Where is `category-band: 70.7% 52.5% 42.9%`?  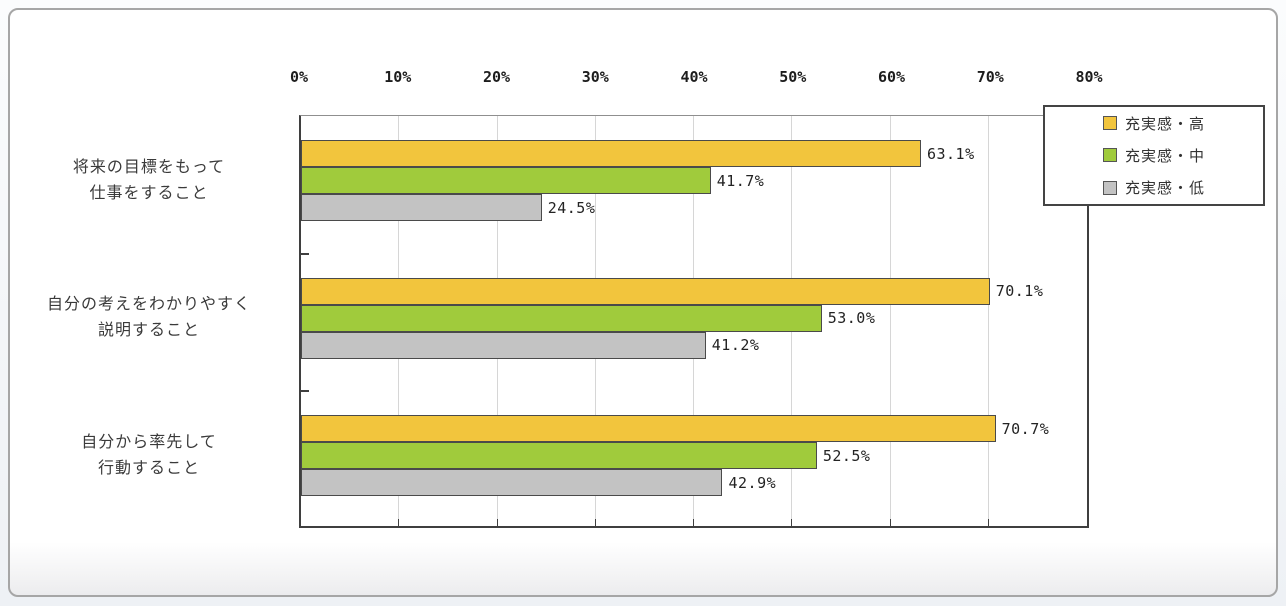
category-band: 70.7% 52.5% 42.9% is located at coordinates (694, 460).